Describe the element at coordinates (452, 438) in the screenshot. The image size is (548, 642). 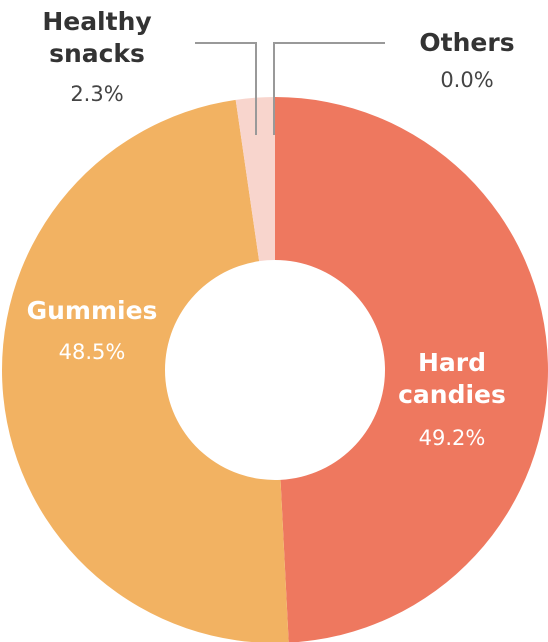
I see `value-label: 49.2%` at that location.